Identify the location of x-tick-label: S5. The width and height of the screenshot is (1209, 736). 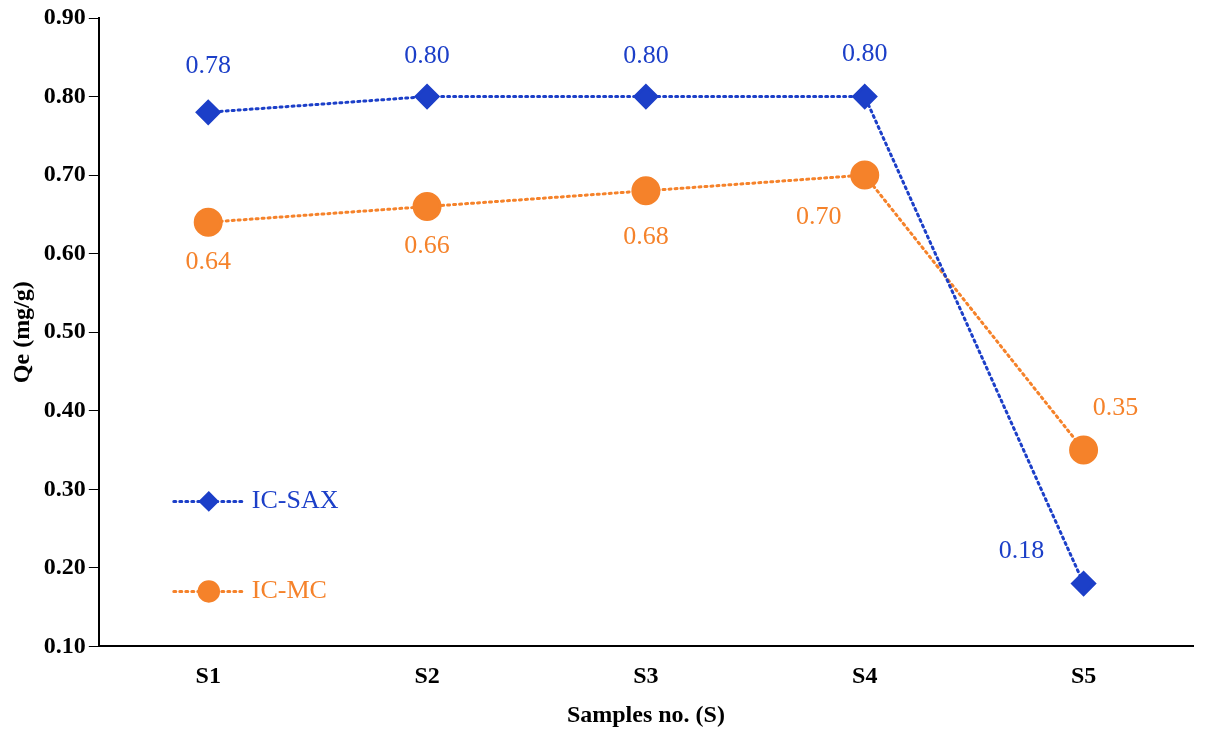
(1083, 675).